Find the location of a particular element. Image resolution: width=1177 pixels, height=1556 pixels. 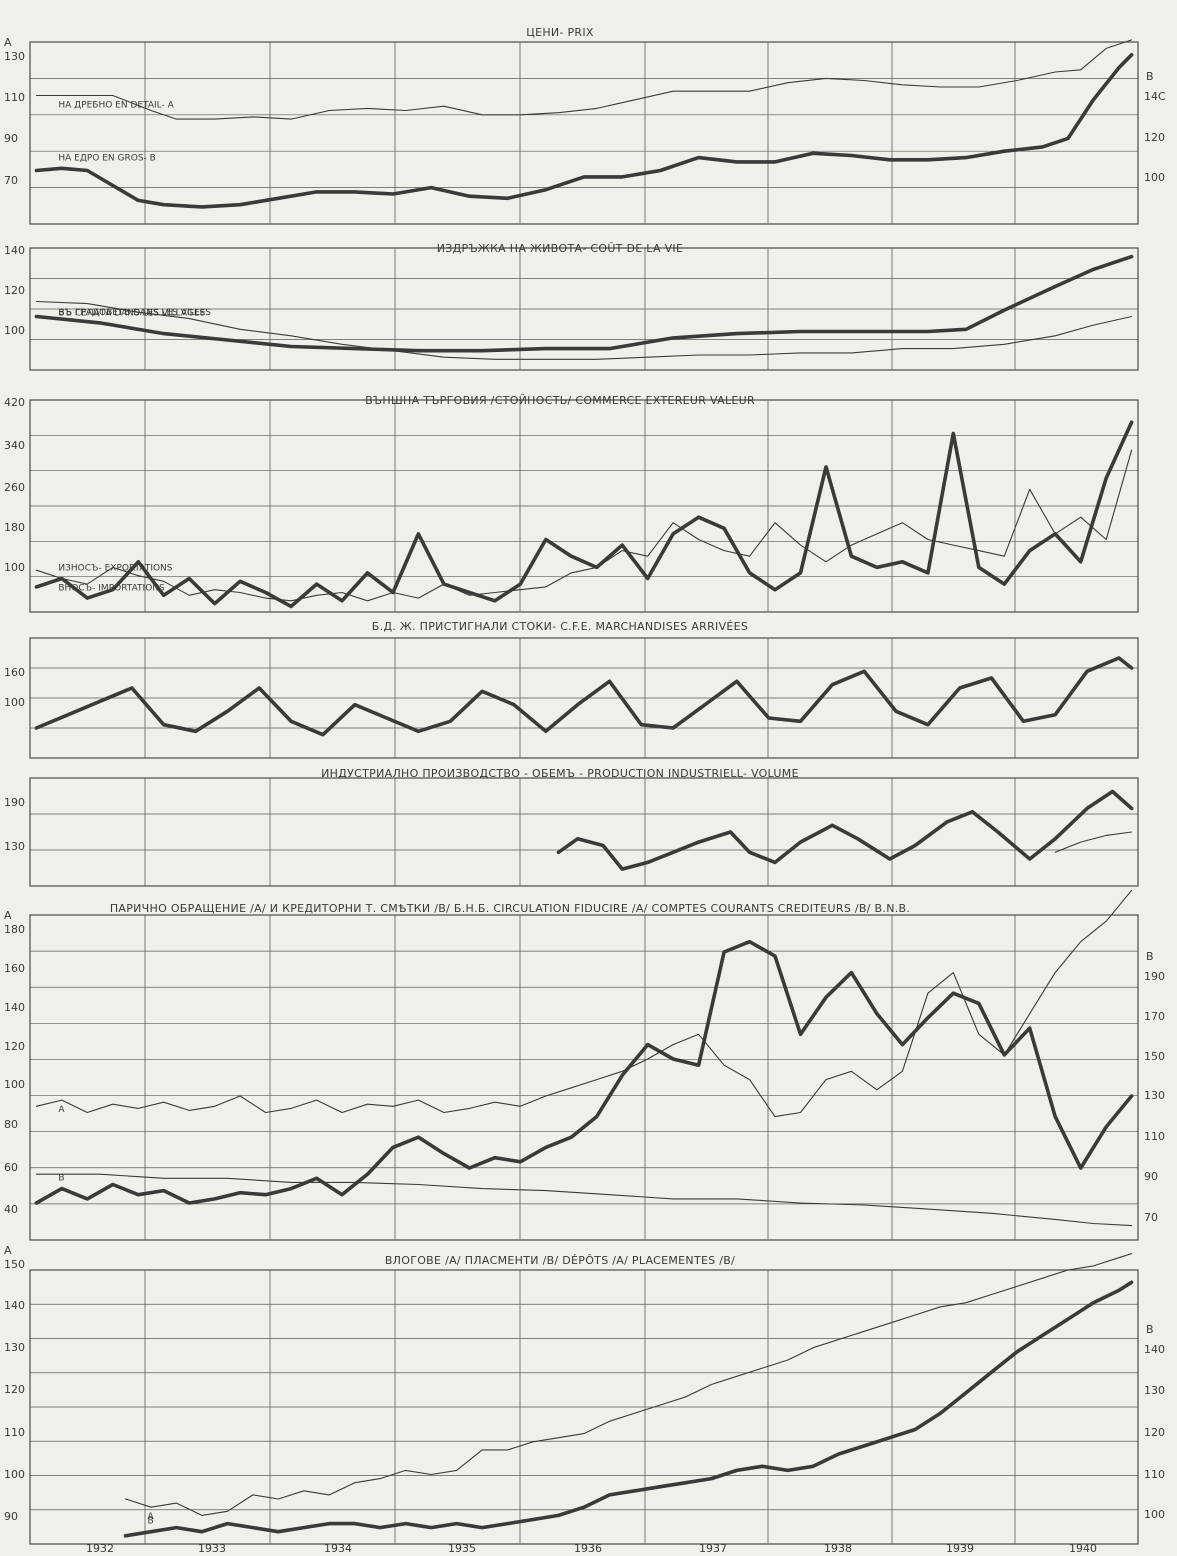

y-tick-right: 70 is located at coordinates (1151, 1217).